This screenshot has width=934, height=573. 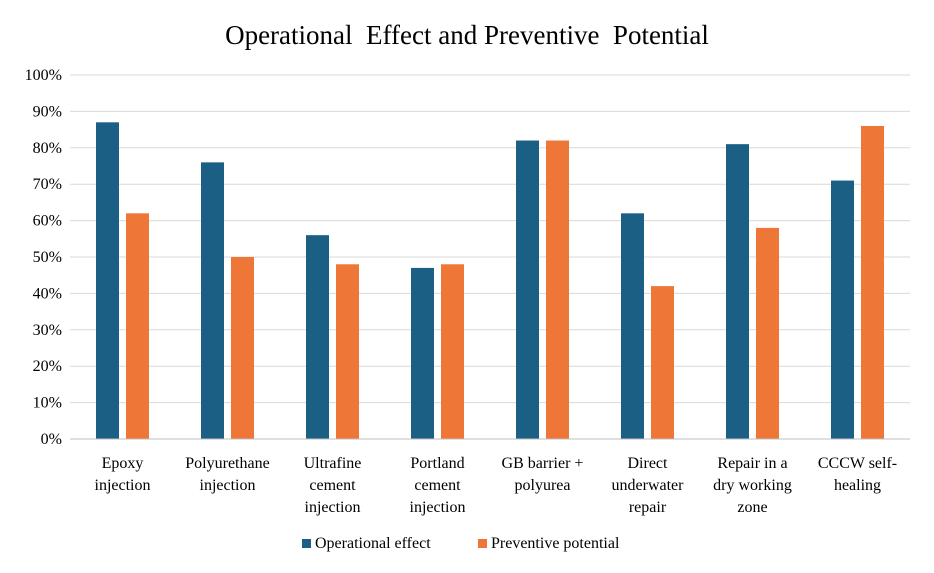 What do you see at coordinates (857, 474) in the screenshot?
I see `x-category-label: CCCW self-healing` at bounding box center [857, 474].